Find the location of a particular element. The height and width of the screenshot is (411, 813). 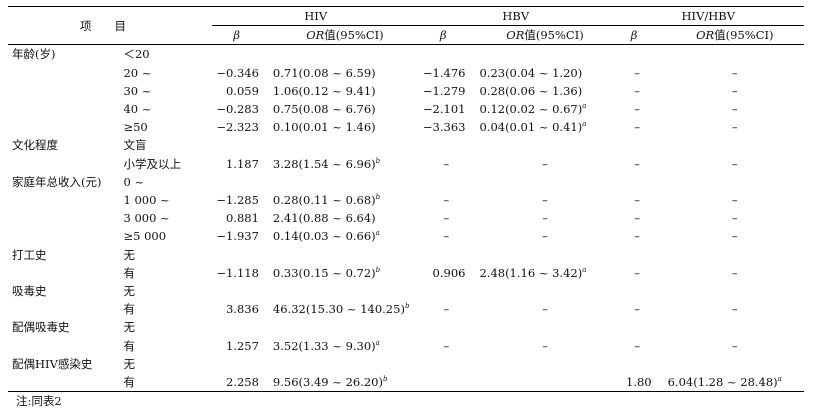

hiv-or-cell-text: 0.14(0.03 ~ 0.66) is located at coordinates (324, 236).